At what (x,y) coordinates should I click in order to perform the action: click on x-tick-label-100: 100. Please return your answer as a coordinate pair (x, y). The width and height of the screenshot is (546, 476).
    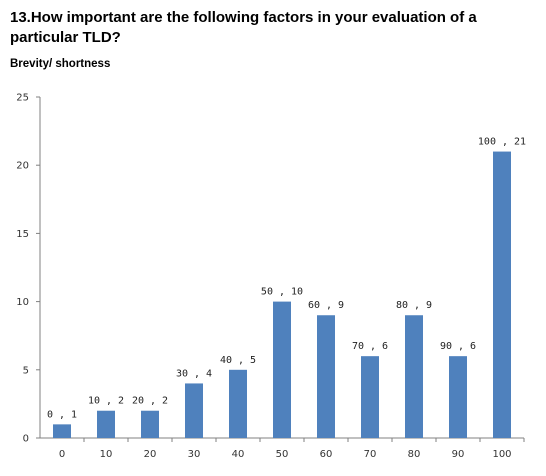
    Looking at the image, I should click on (501, 454).